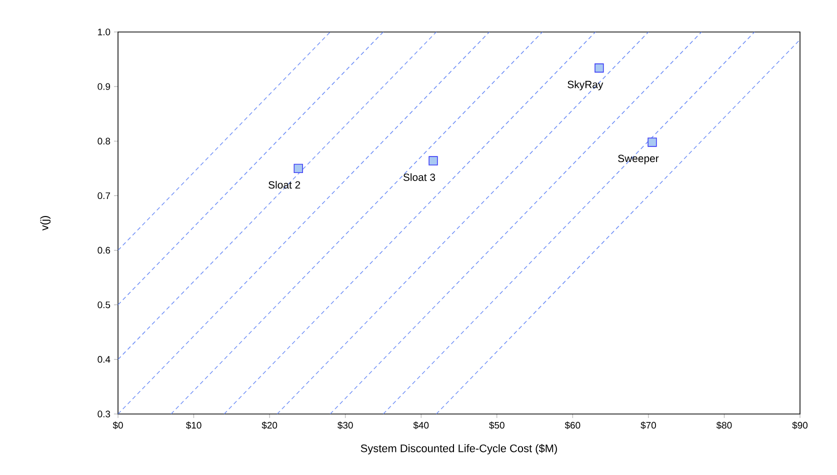 The image size is (837, 475). Describe the element at coordinates (117, 425) in the screenshot. I see `x-tick-label: $0` at that location.